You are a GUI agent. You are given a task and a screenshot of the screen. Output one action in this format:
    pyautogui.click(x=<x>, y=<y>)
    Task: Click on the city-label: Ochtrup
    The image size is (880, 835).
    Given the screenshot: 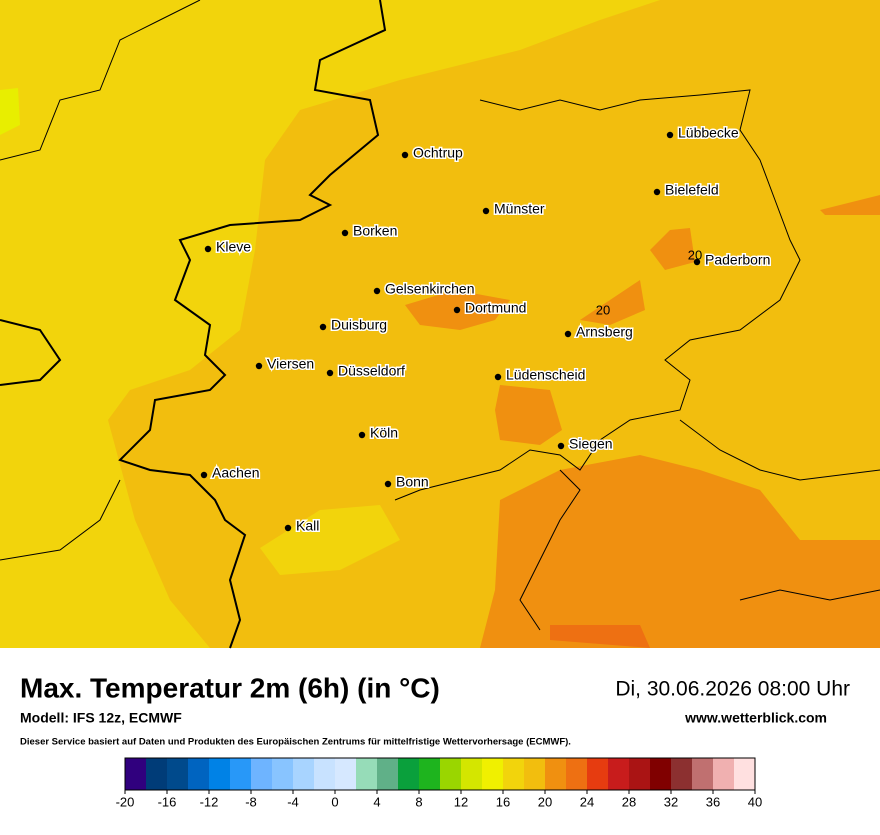 What is the action you would take?
    pyautogui.click(x=438, y=153)
    